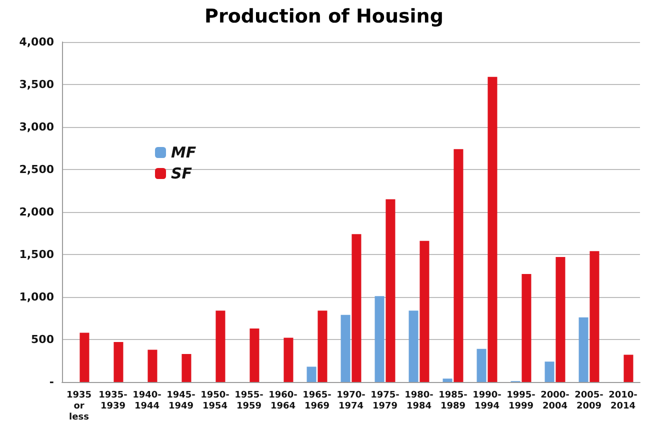 This screenshot has height=430, width=648. What do you see at coordinates (555, 401) in the screenshot?
I see `x-tick-label: 2000-2004` at bounding box center [555, 401].